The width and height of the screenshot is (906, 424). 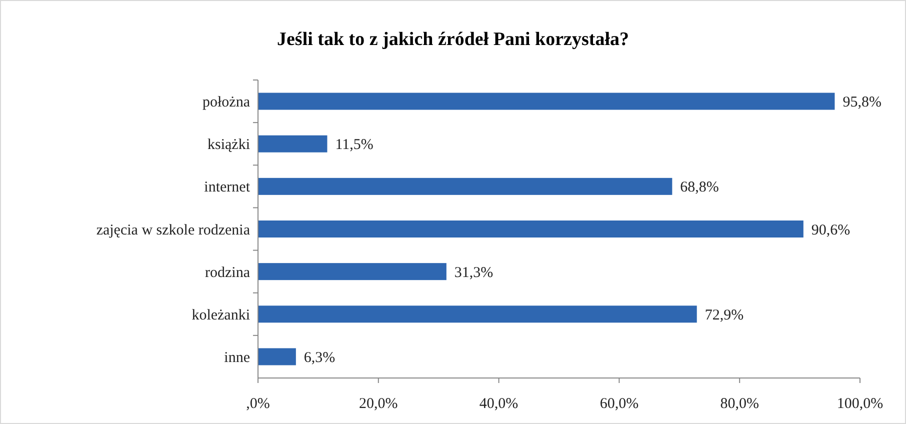 What do you see at coordinates (229, 145) in the screenshot?
I see `y-tick-label: książki` at bounding box center [229, 145].